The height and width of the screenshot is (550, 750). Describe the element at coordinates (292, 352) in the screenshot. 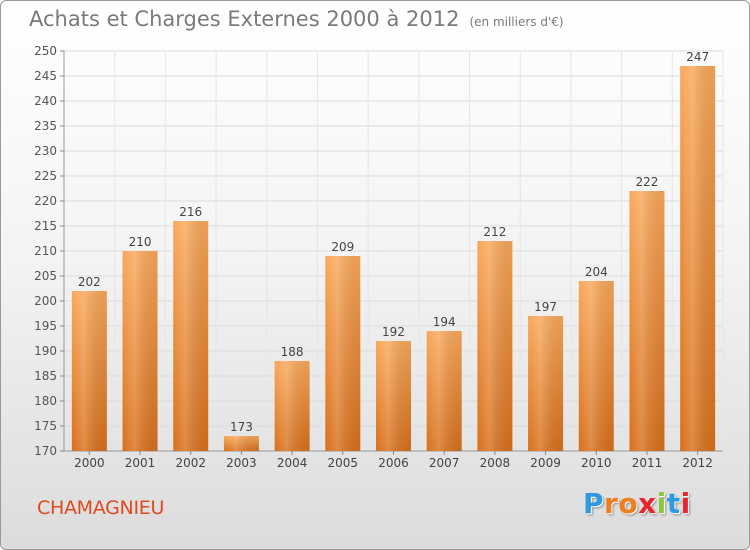

I see `data-label: 188` at that location.